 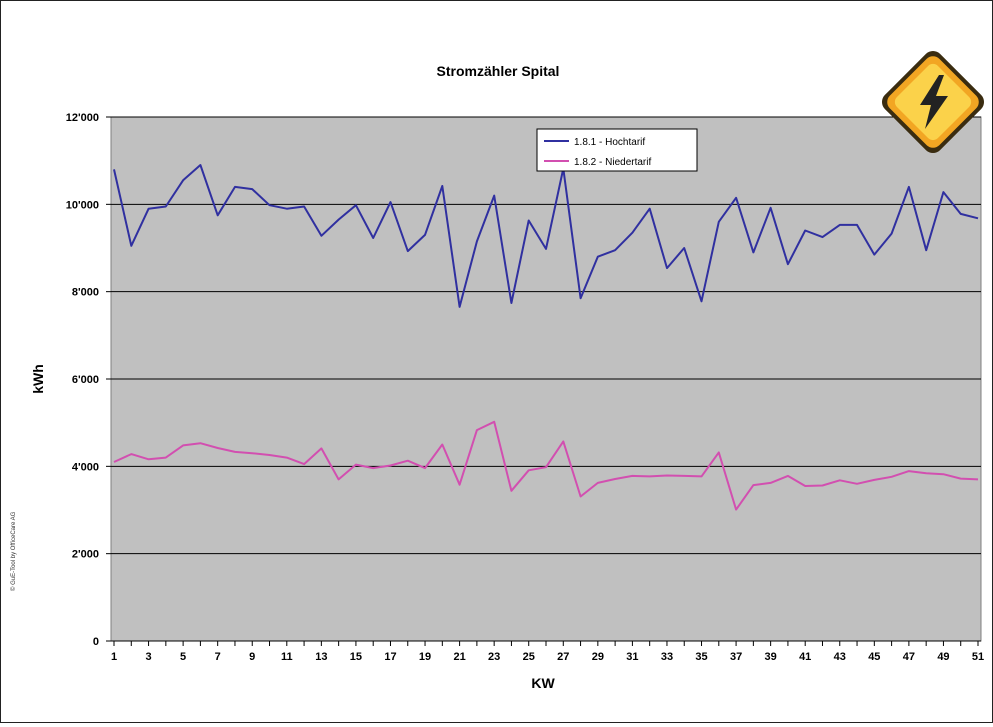 I want to click on y-tick-label: 4'000, so click(x=85, y=467).